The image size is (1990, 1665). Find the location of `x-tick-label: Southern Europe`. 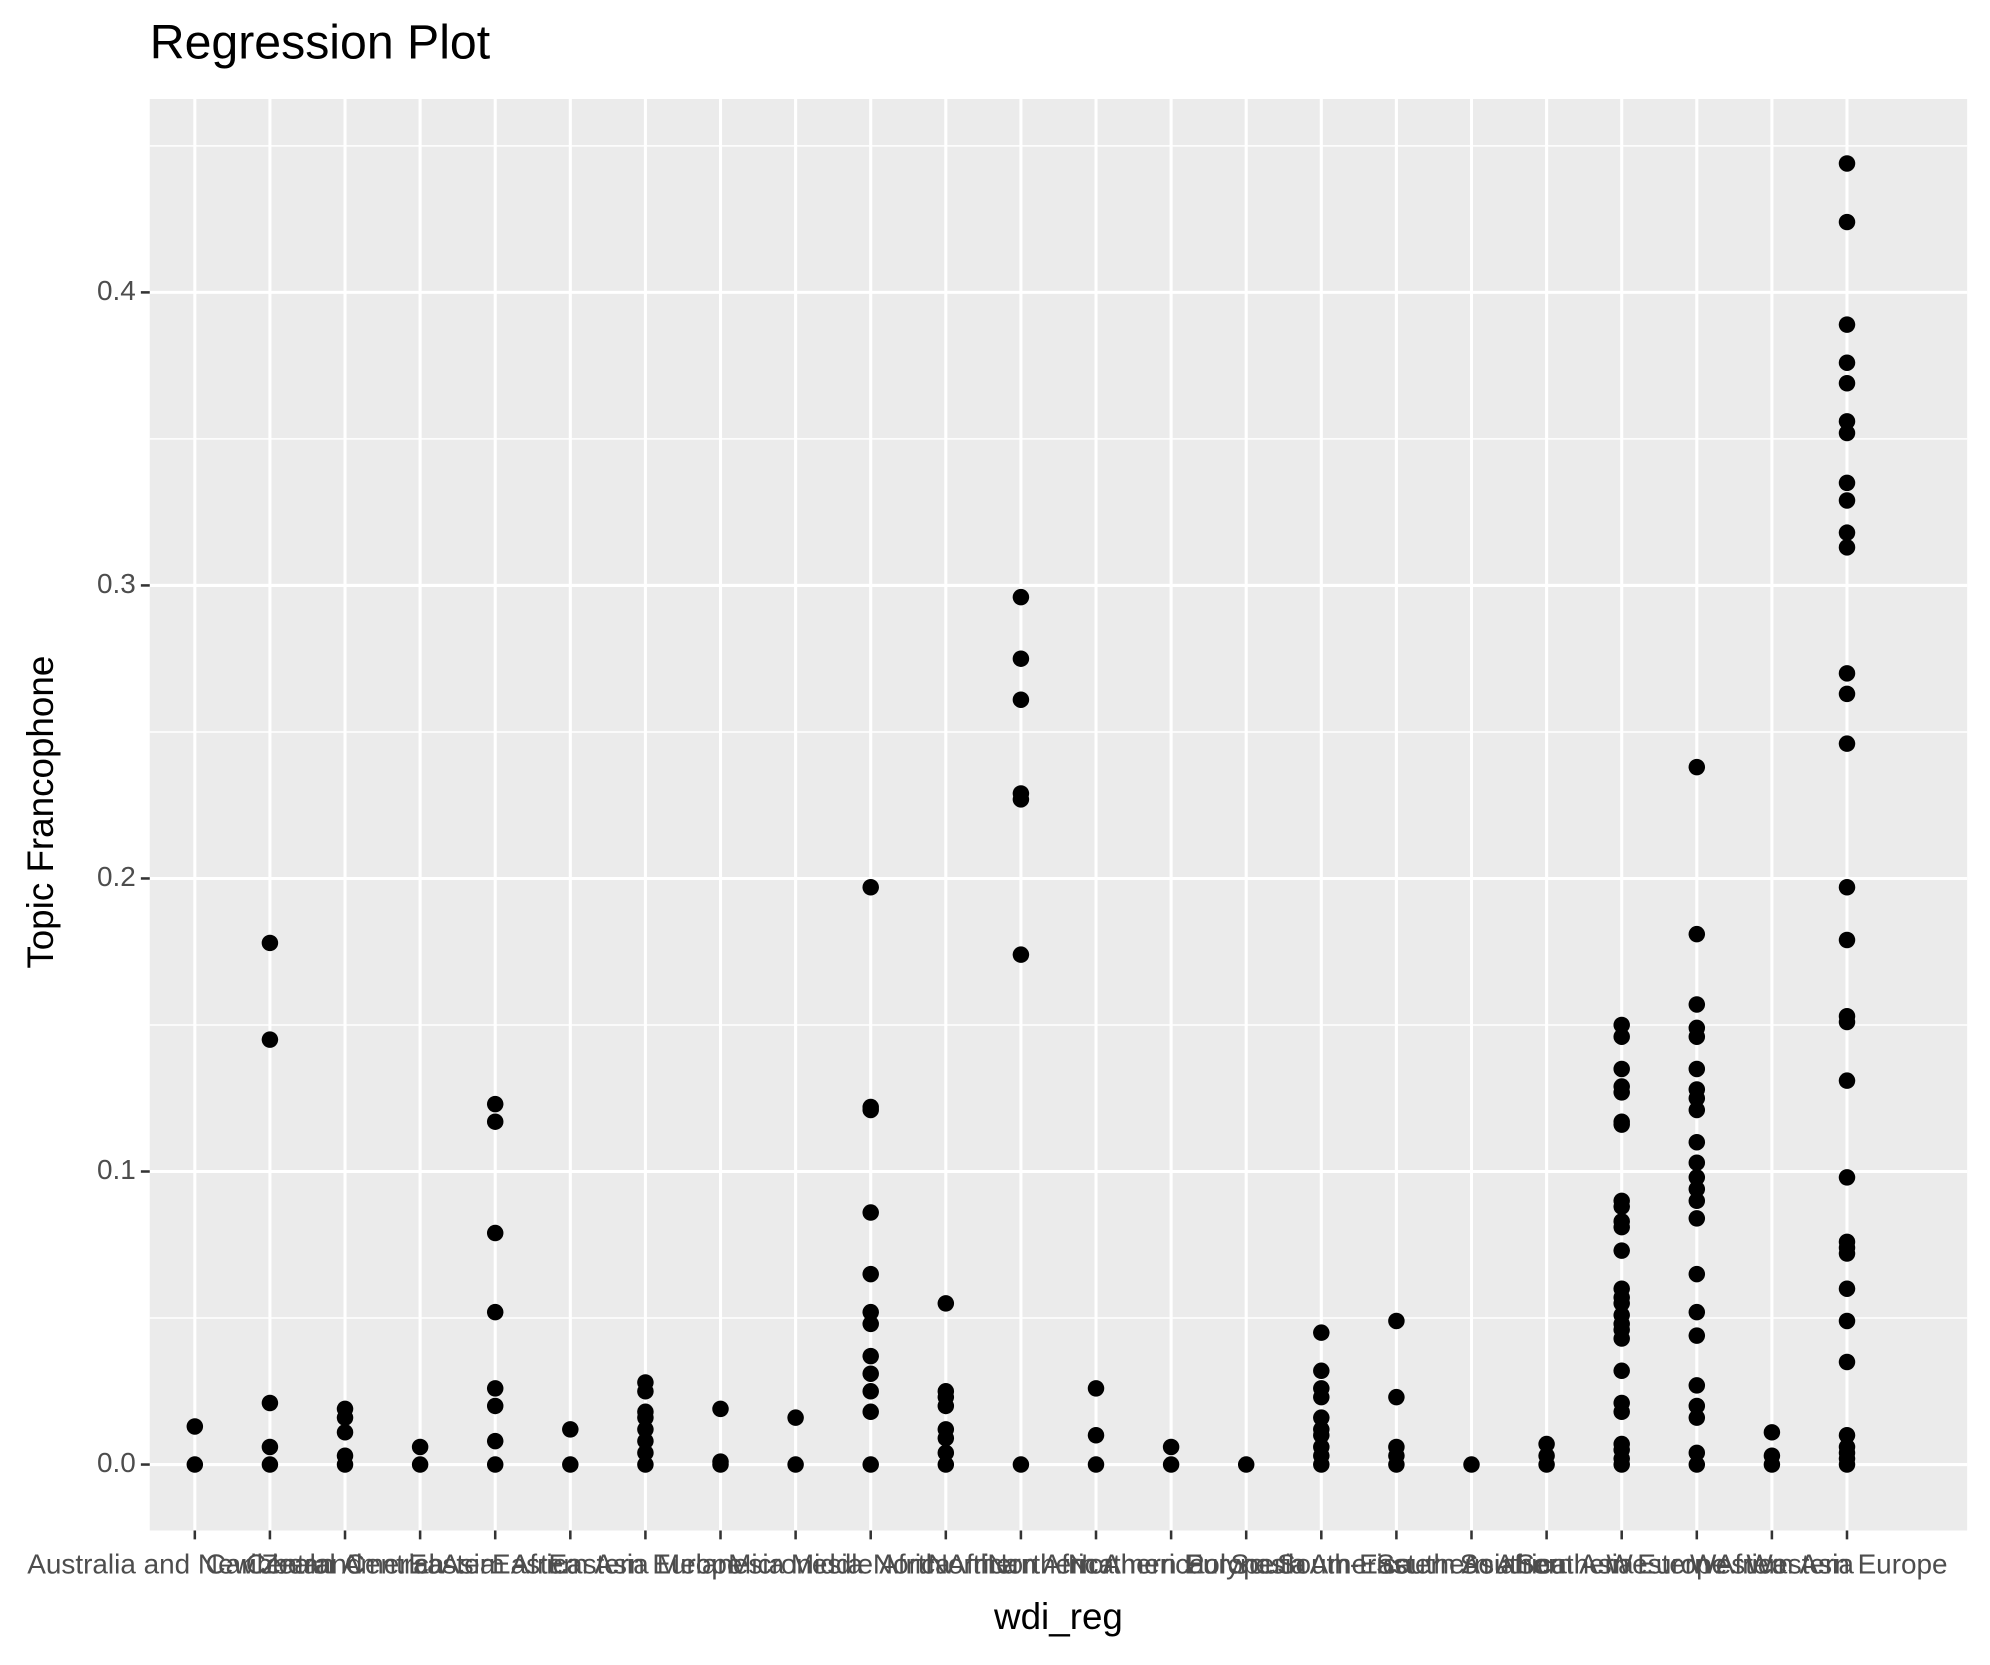

x-tick-label: Southern Europe is located at coordinates (1621, 1563).